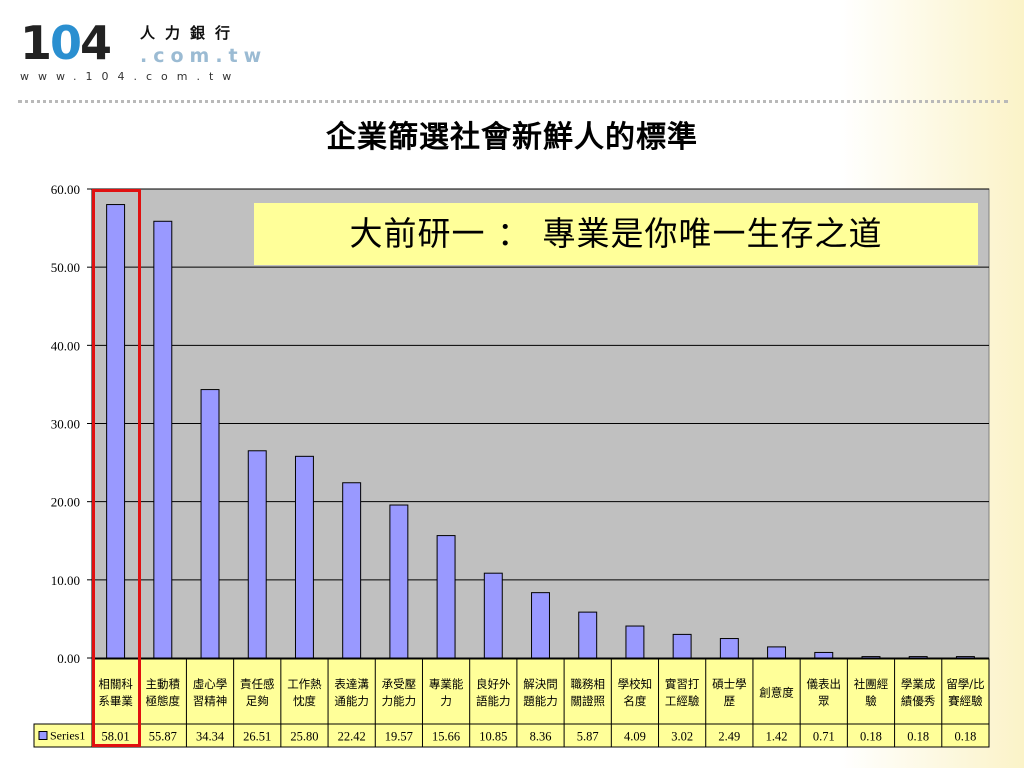  What do you see at coordinates (190, 33) in the screenshot?
I see `logo-chinese-name: 人力銀行` at bounding box center [190, 33].